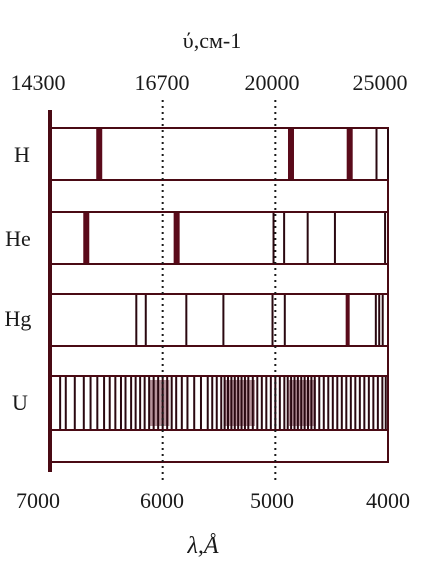 Image resolution: width=426 pixels, height=566 pixels. What do you see at coordinates (380, 82) in the screenshot?
I see `top-tick-label: 25000` at bounding box center [380, 82].